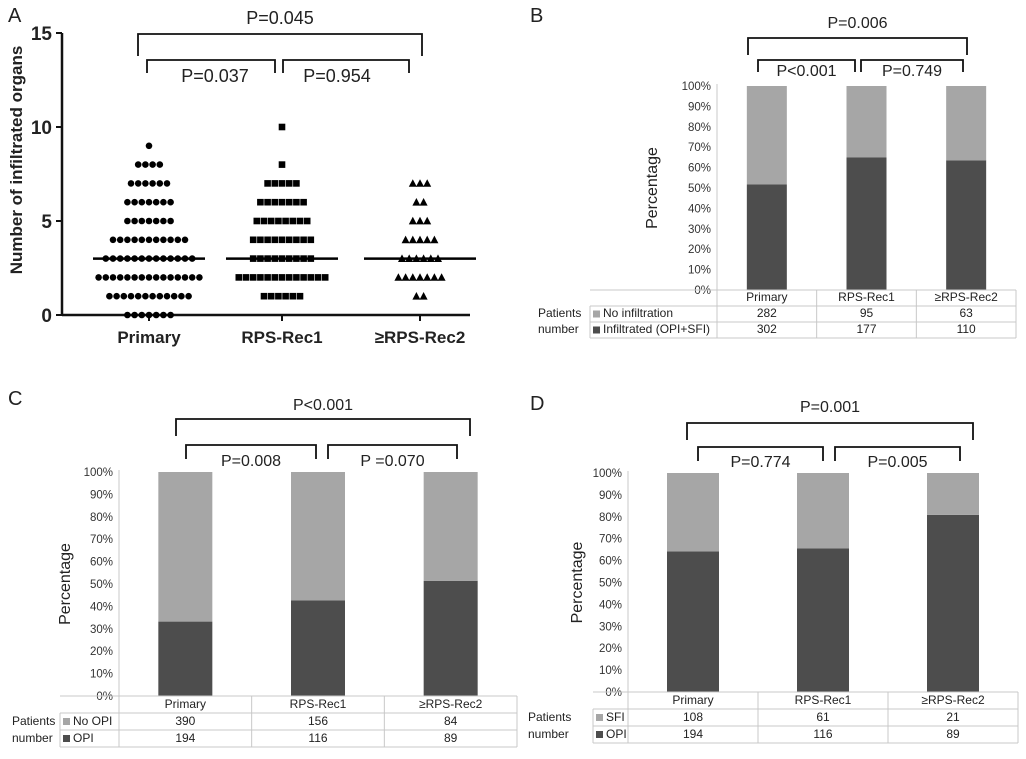 The image size is (1026, 759). What do you see at coordinates (610, 518) in the screenshot?
I see `y-tick-label: 80%` at bounding box center [610, 518].